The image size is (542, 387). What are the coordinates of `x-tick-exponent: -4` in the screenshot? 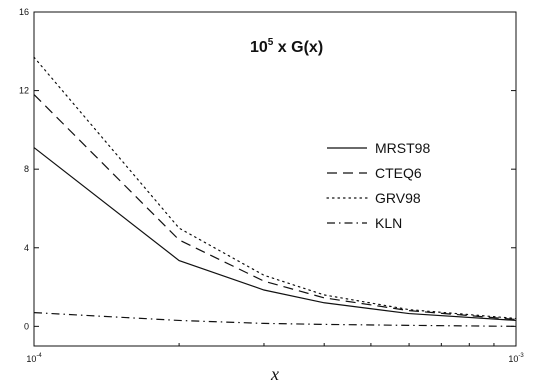 It's located at (39, 356).